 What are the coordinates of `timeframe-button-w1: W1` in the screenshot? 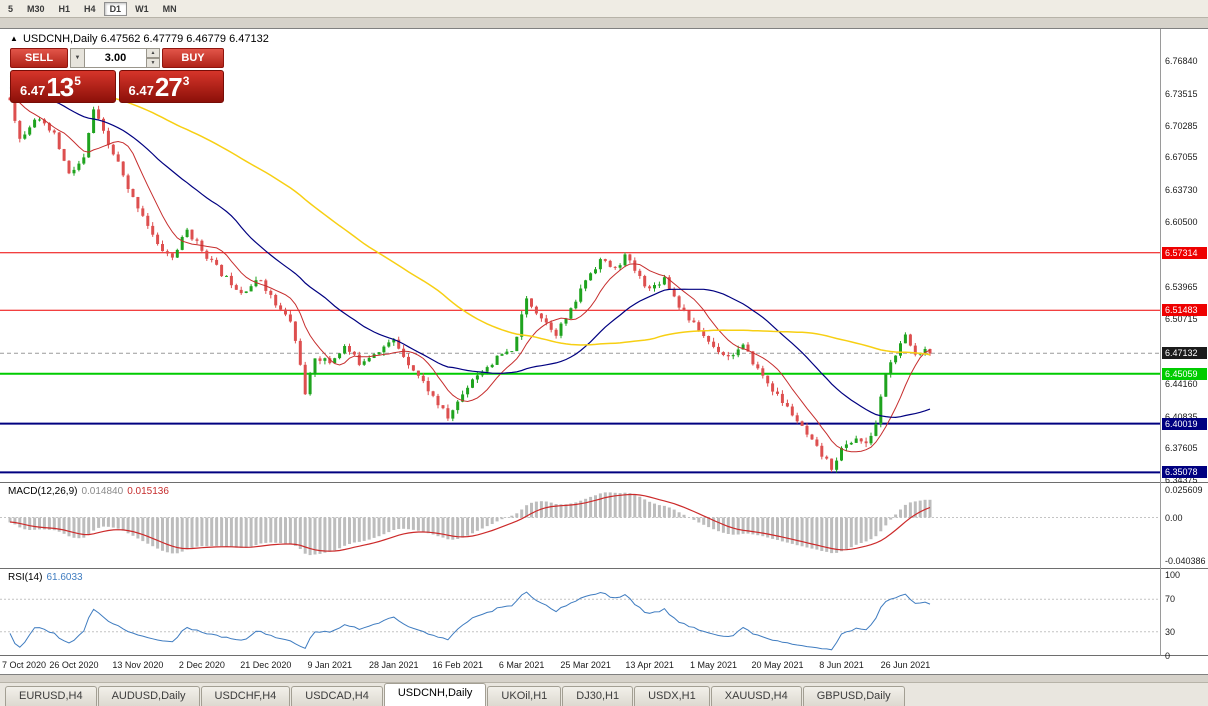 It's located at (142, 8).